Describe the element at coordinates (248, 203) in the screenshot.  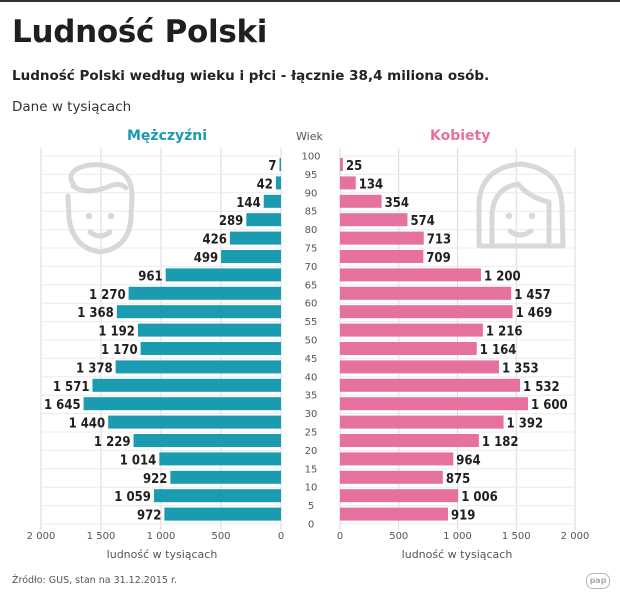
I see `male-value-label: 144` at that location.